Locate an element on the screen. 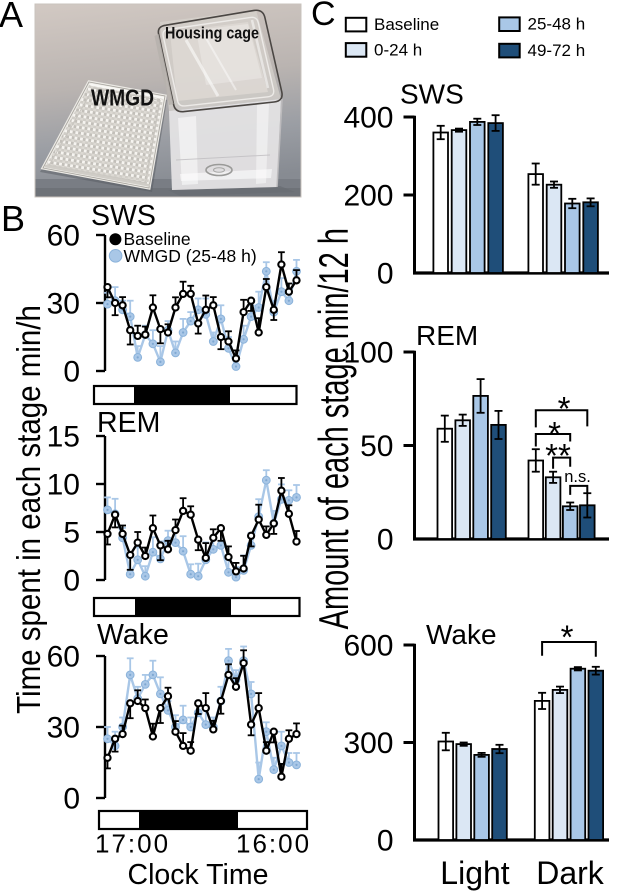 Image resolution: width=617 pixels, height=893 pixels. svg-text: Amount of each stage min/12 h is located at coordinates (334, 428).